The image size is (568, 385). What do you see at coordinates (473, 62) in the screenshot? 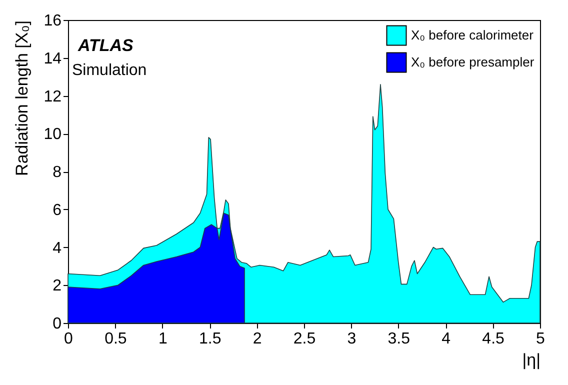
I see `legend-label: X₀ before presampler` at bounding box center [473, 62].